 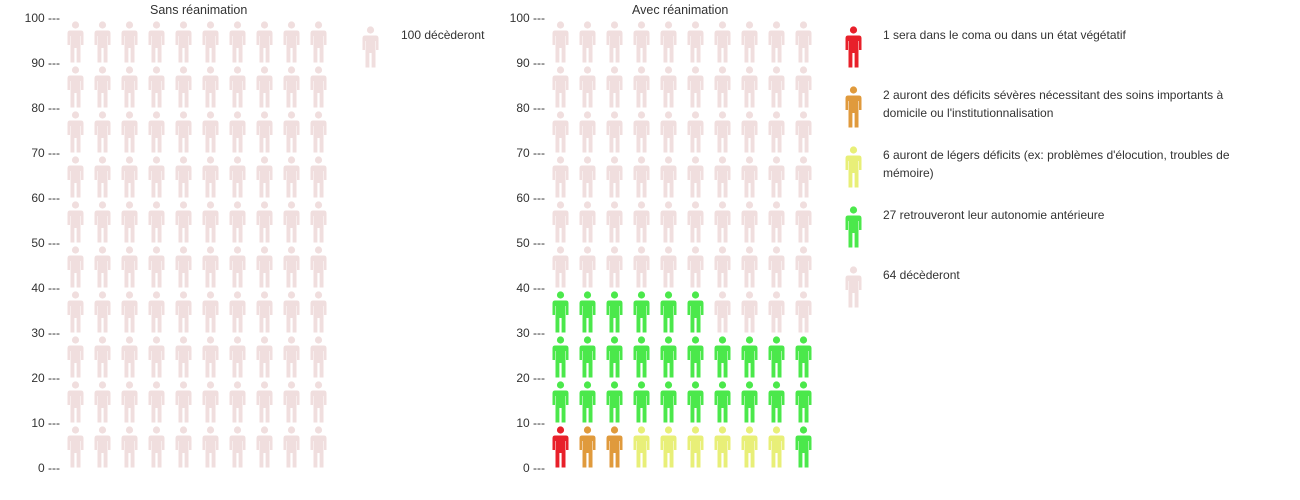 What do you see at coordinates (530, 153) in the screenshot?
I see `y-tick-label: 70 ---` at bounding box center [530, 153].